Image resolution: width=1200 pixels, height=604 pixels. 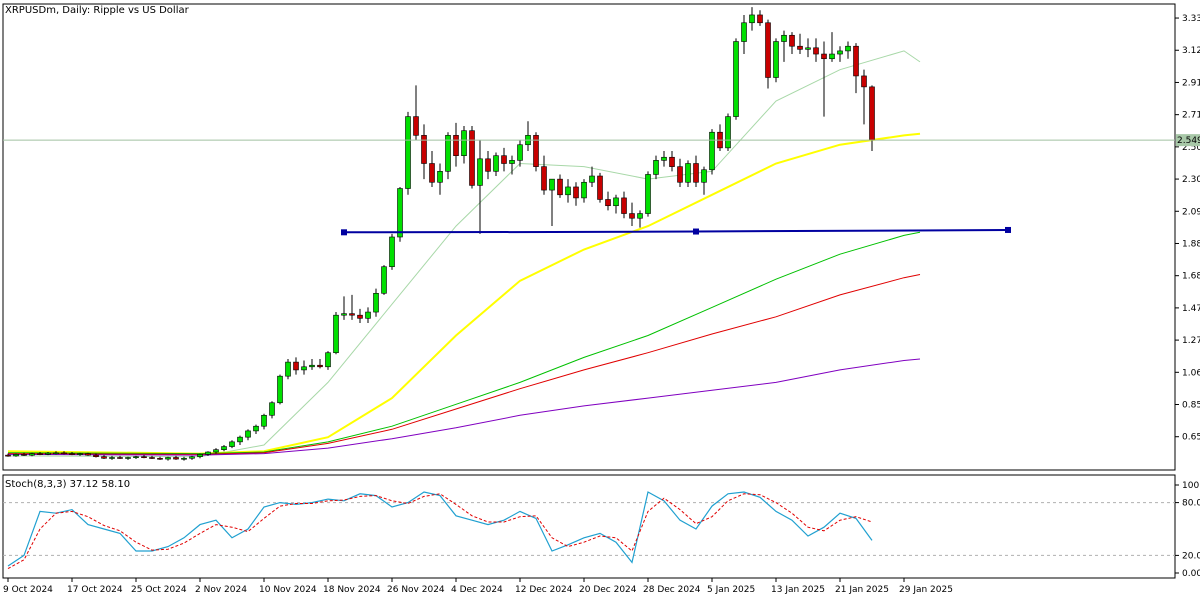 What do you see at coordinates (1191, 212) in the screenshot?
I see `price-tick-label: 2.09450` at bounding box center [1191, 212].